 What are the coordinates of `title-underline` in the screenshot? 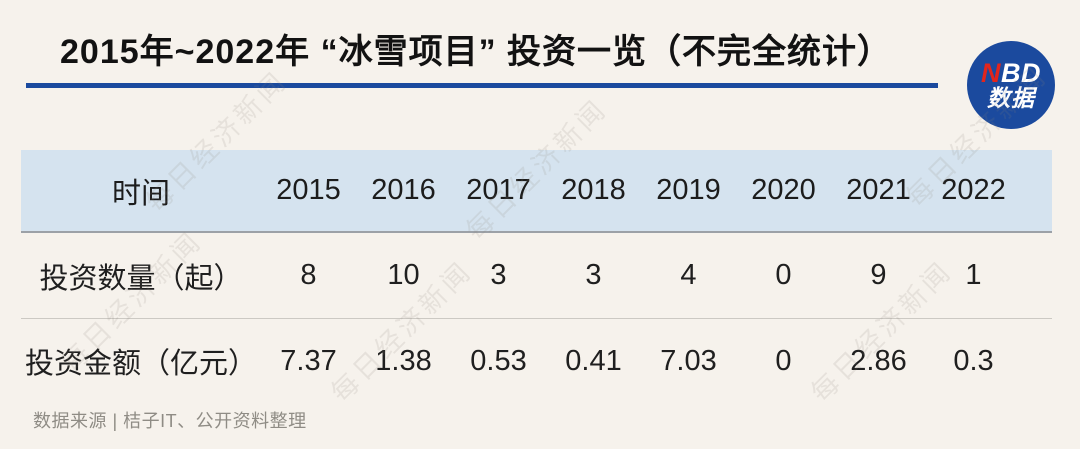 It's located at (482, 85).